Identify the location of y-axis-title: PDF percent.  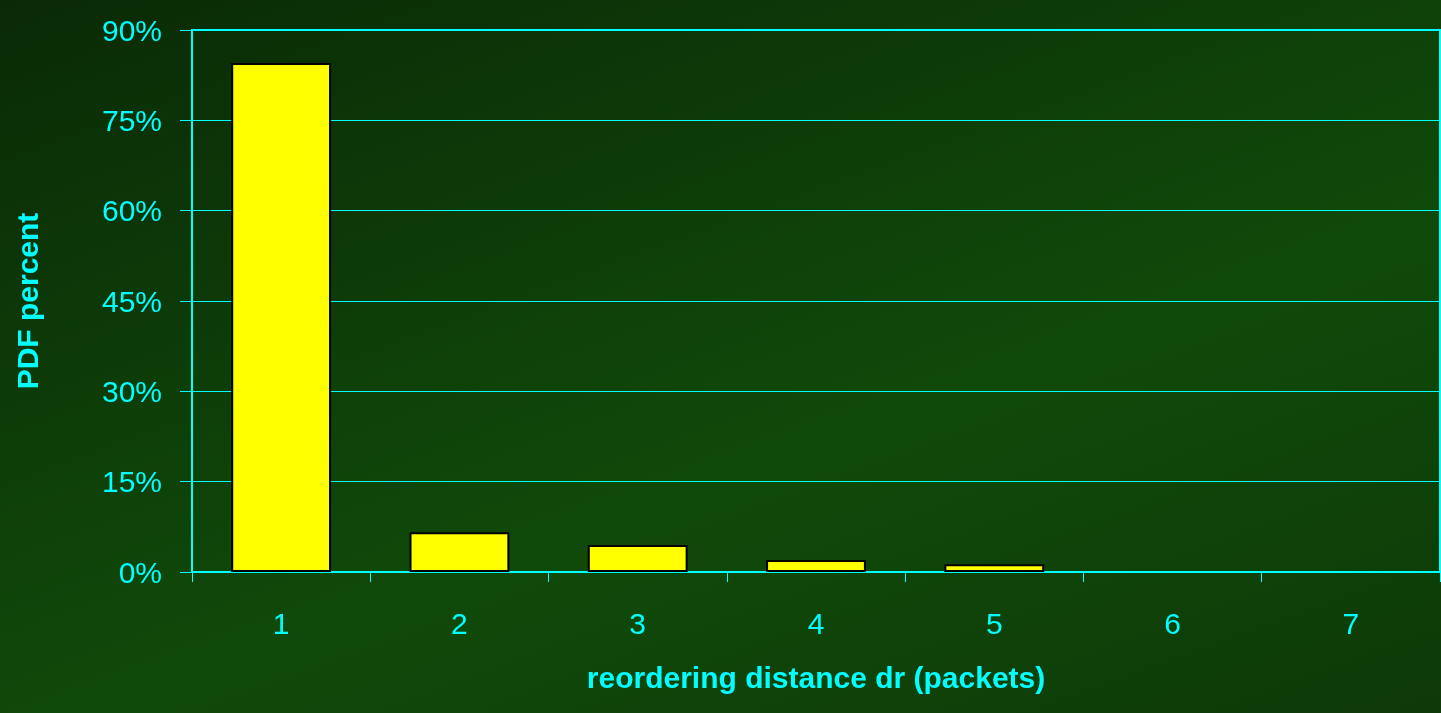
(27, 301).